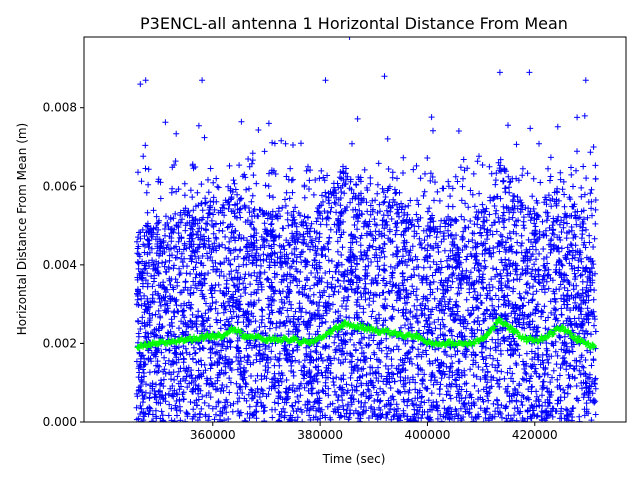  Describe the element at coordinates (320, 435) in the screenshot. I see `x-tick-label: 380000` at that location.